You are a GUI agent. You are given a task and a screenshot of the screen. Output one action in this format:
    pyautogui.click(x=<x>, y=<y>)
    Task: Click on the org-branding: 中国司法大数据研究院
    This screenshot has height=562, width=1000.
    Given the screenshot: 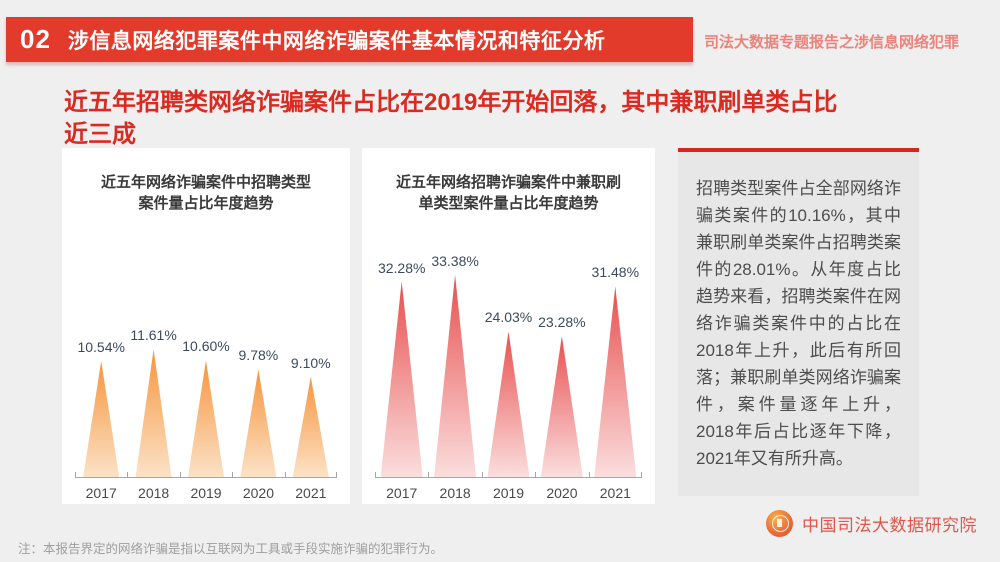 What is the action you would take?
    pyautogui.click(x=871, y=523)
    